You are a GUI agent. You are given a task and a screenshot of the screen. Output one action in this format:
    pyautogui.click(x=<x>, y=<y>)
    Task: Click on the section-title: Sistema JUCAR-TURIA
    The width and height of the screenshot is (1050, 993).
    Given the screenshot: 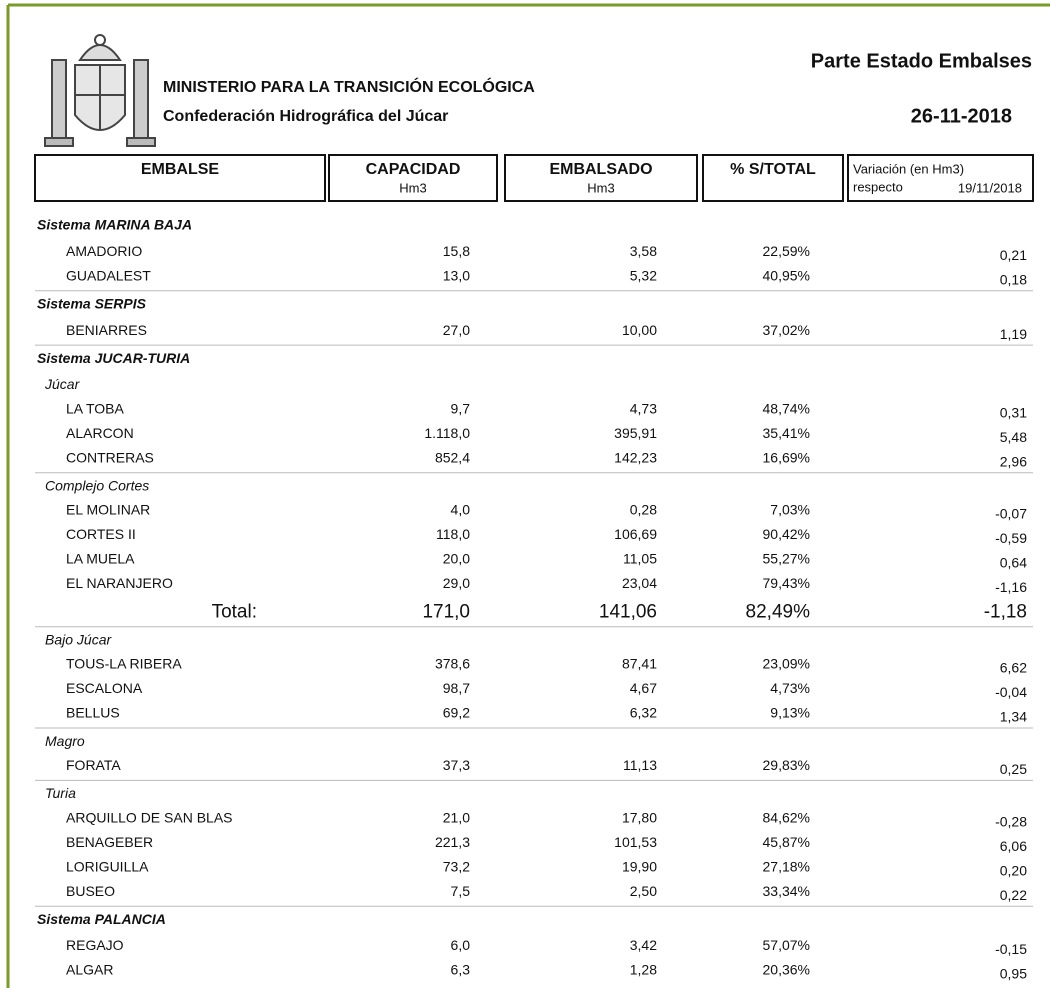 What is the action you would take?
    pyautogui.click(x=113, y=358)
    